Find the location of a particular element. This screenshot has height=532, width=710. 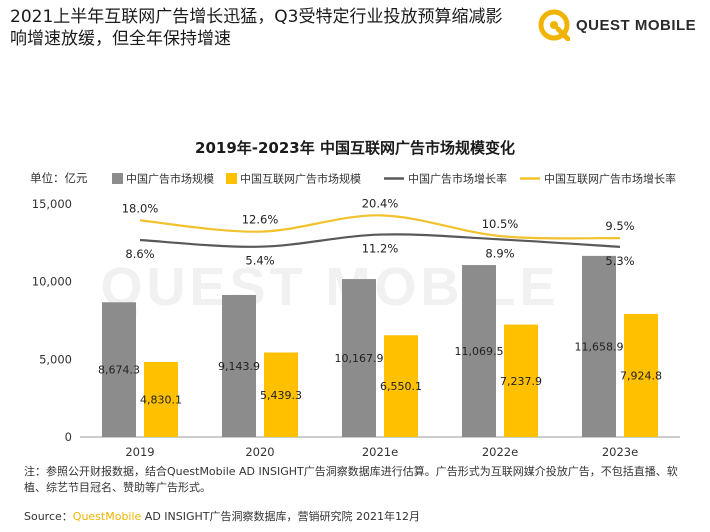

bar-ad-market-2019 is located at coordinates (119, 369).